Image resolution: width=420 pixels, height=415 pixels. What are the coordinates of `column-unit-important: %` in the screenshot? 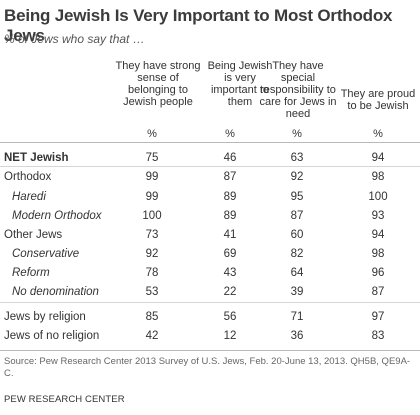 It's located at (230, 134).